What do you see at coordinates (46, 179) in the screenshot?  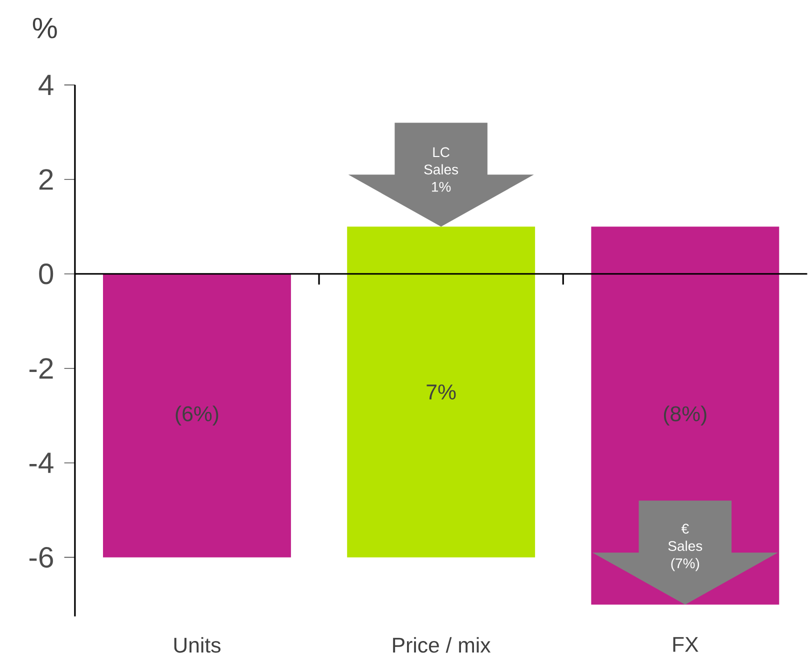 I see `y-tick-label: 2` at bounding box center [46, 179].